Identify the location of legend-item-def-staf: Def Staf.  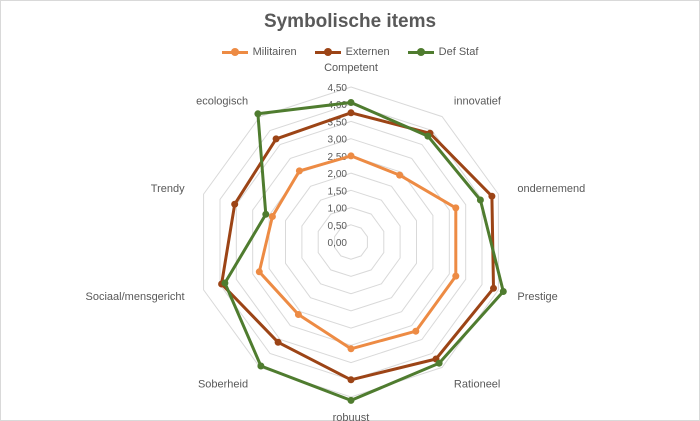
(443, 52).